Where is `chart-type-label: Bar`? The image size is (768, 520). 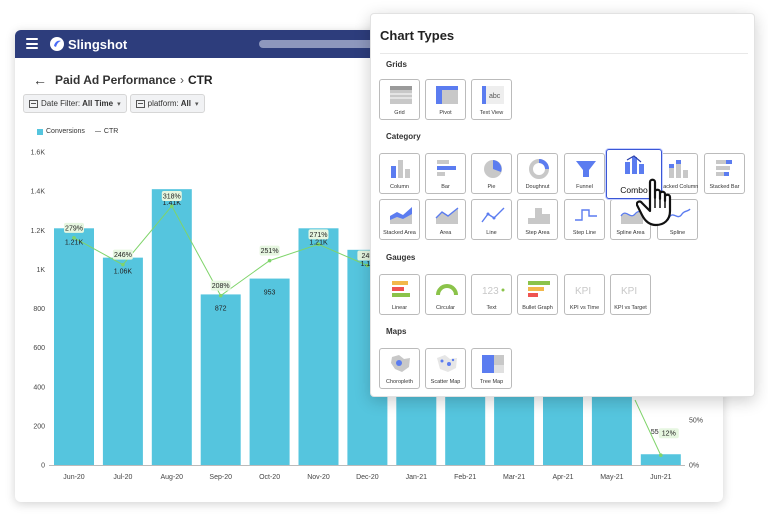
chart-type-label: Bar is located at coordinates (445, 187).